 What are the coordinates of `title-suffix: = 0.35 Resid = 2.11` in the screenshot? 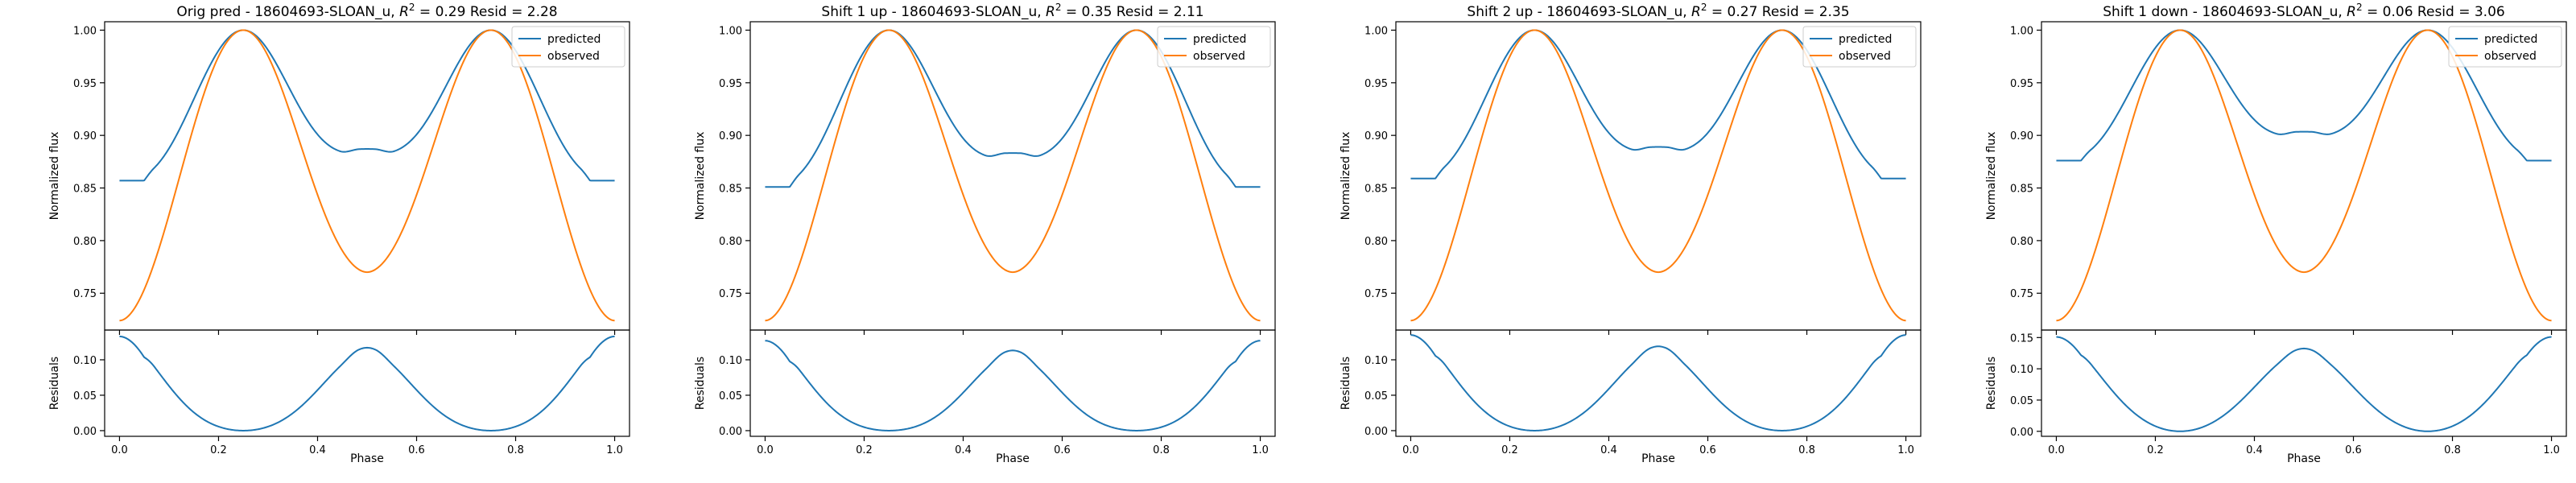 It's located at (1132, 12).